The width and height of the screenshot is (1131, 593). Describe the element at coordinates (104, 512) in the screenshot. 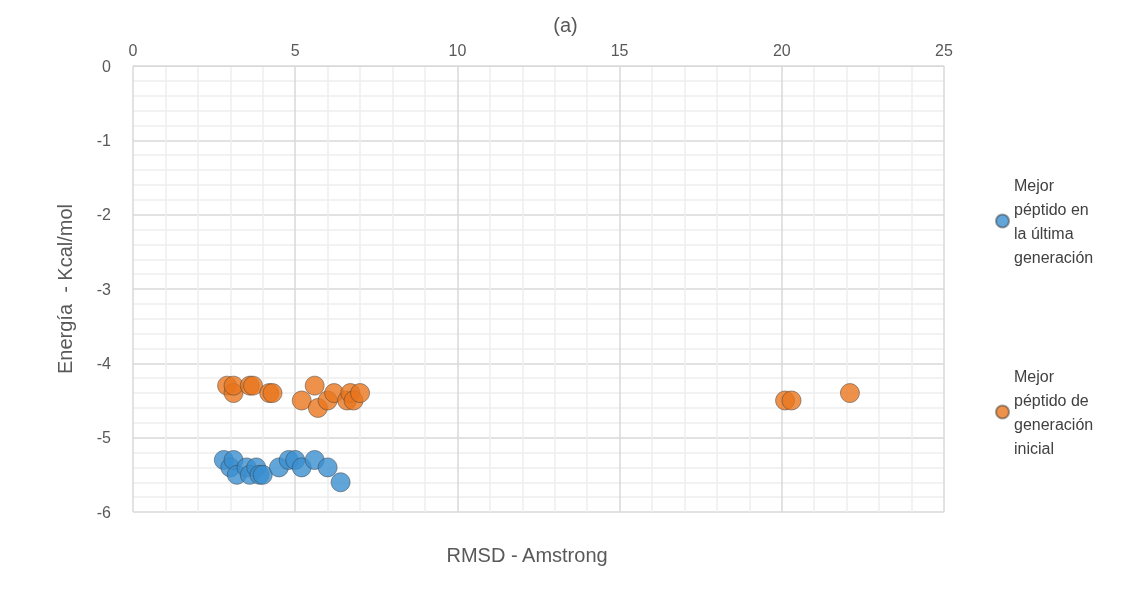

I see `y-tick-label: -6` at that location.